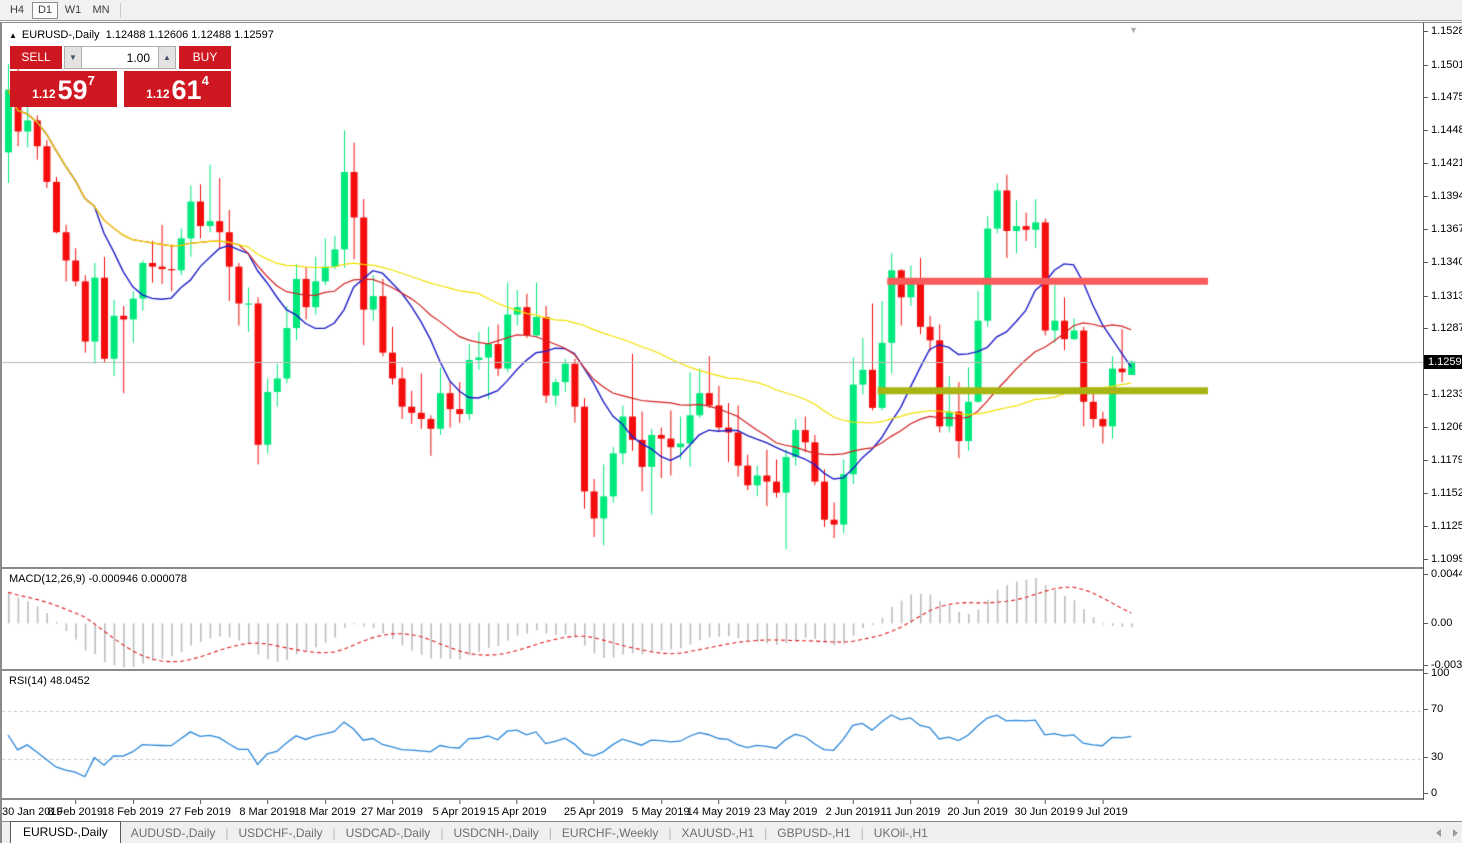 This screenshot has width=1462, height=843. What do you see at coordinates (661, 809) in the screenshot?
I see `date-axis-label: 5 May 2019` at bounding box center [661, 809].